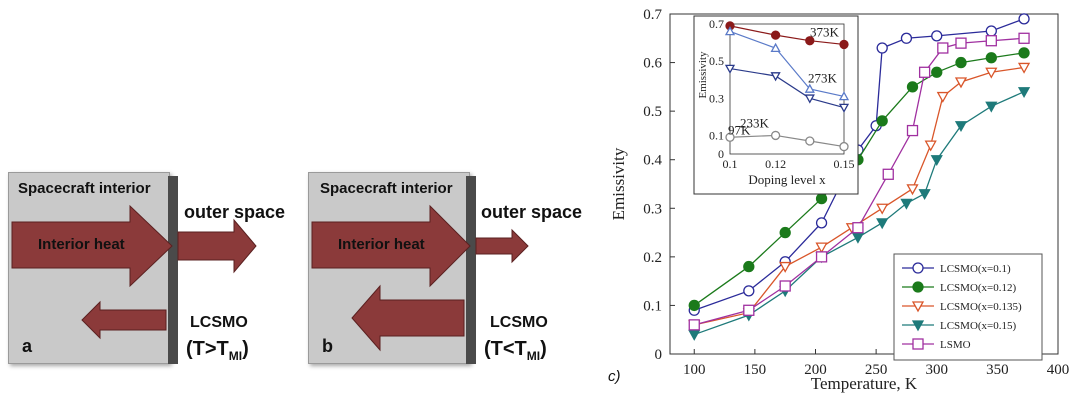 This screenshot has width=1081, height=394. Describe the element at coordinates (730, 164) in the screenshot. I see `inset-x-tick-label: 0.1` at that location.